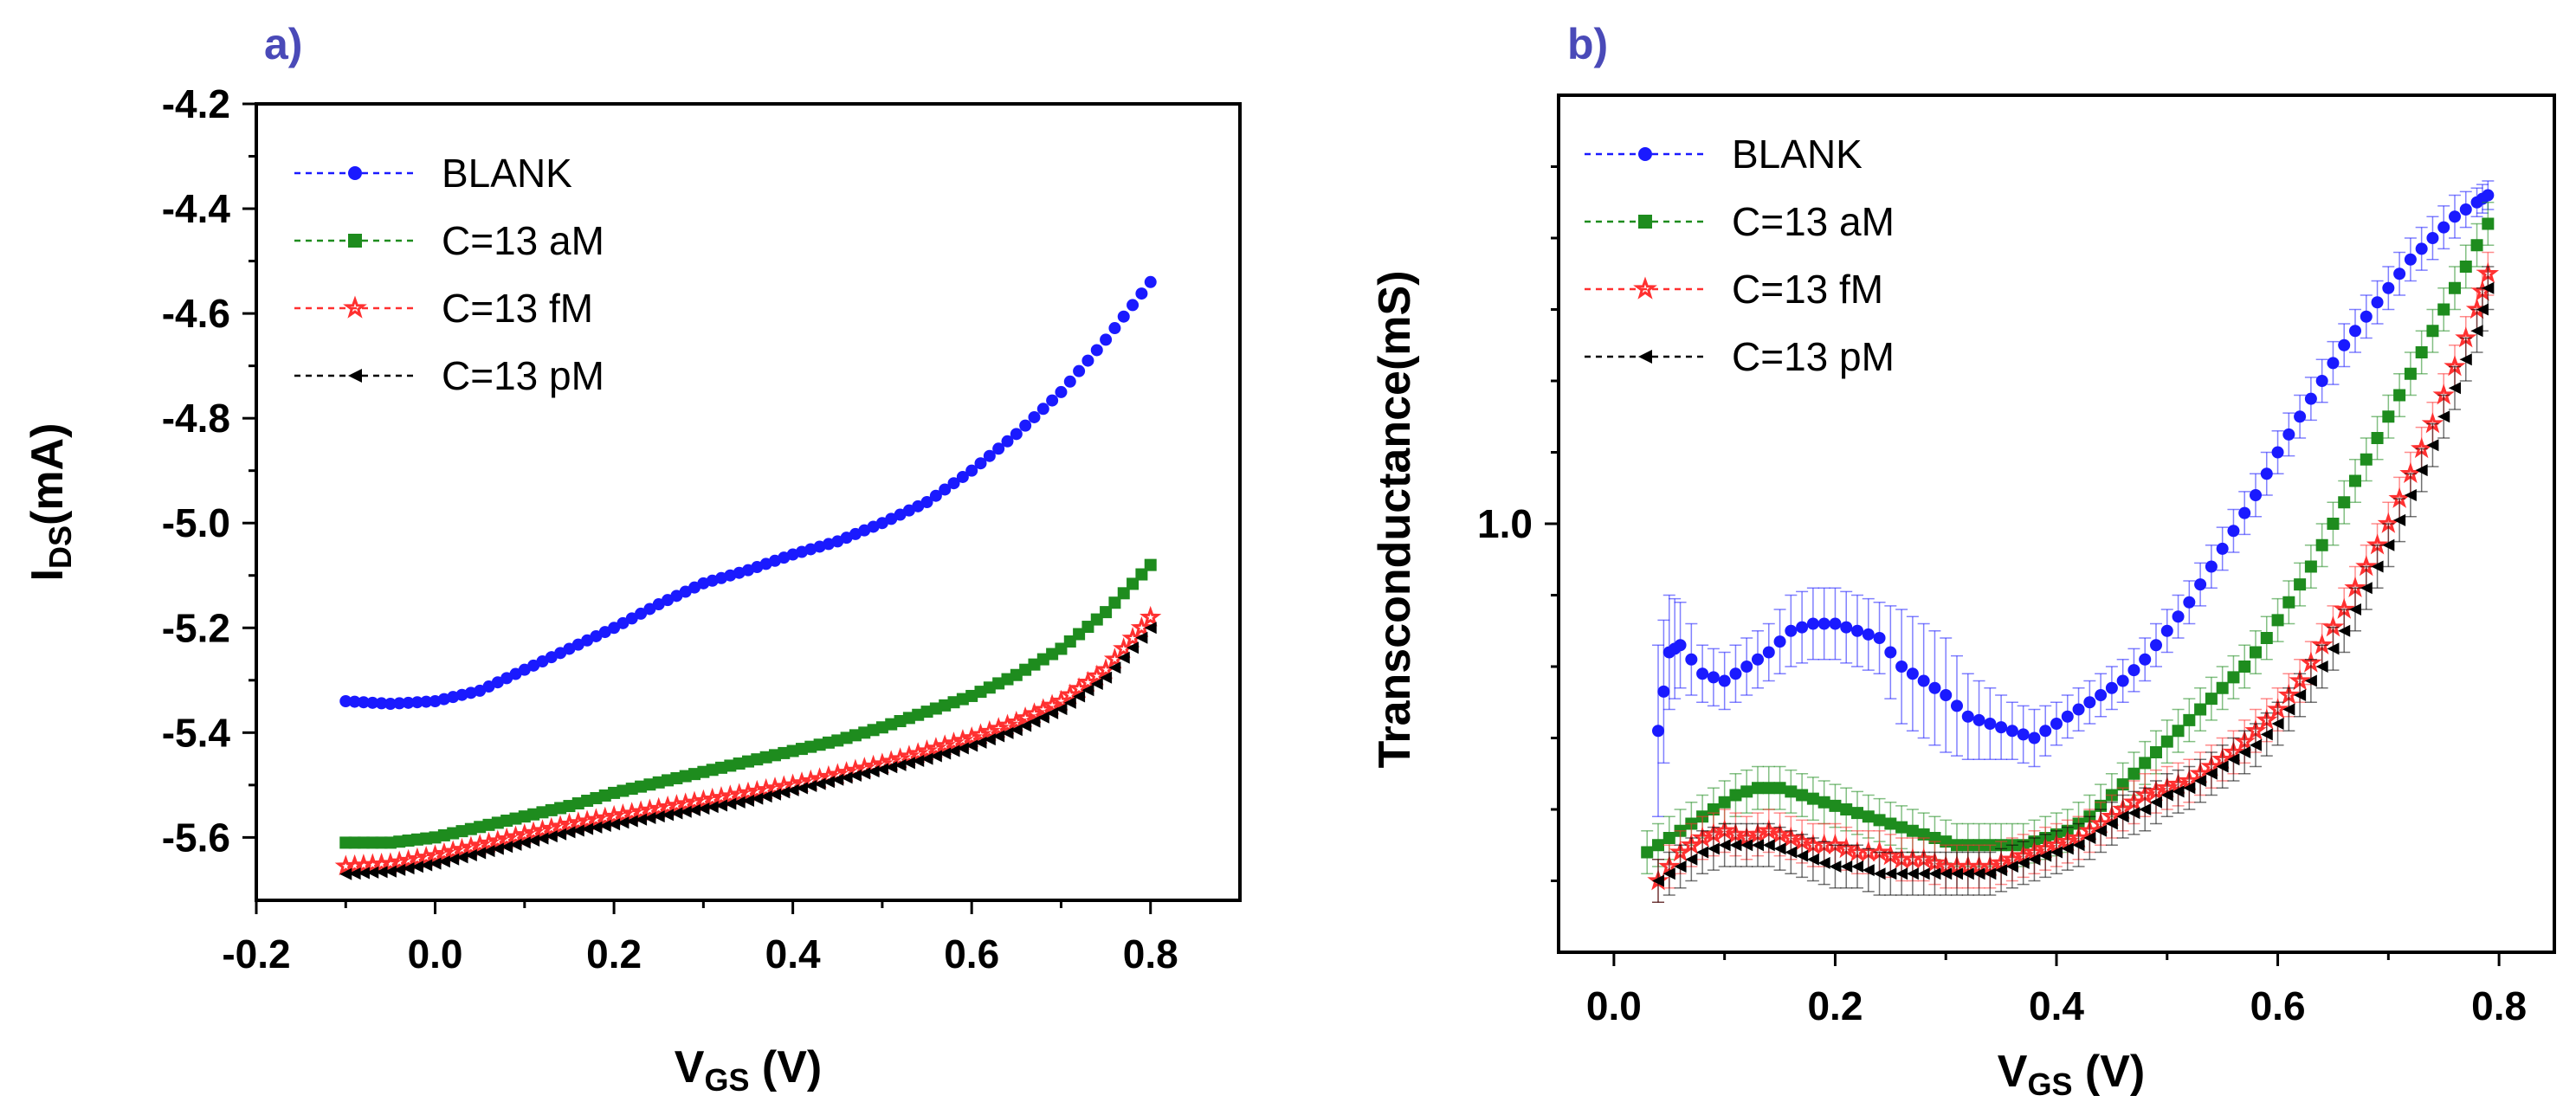  Describe the element at coordinates (2499, 1006) in the screenshot. I see `x-tick-label: 0.8` at that location.